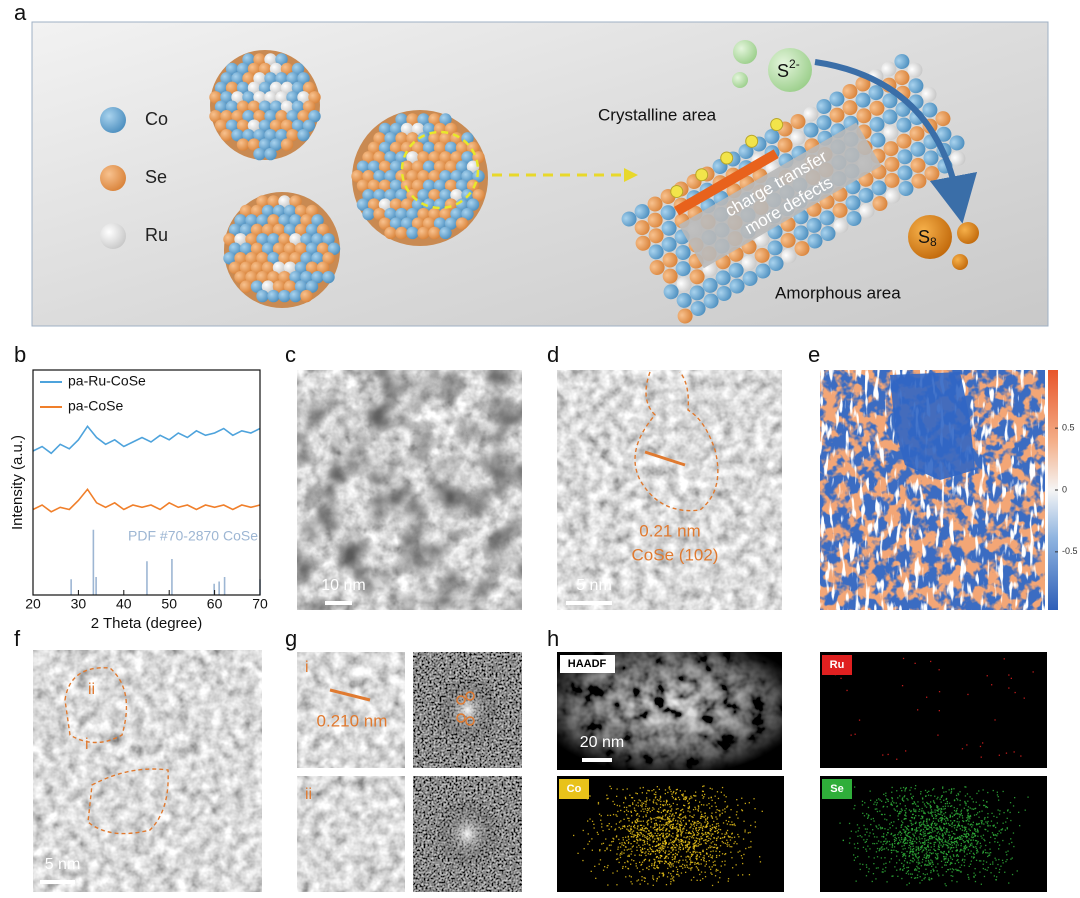 This screenshot has width=1080, height=898. What do you see at coordinates (91, 689) in the screenshot?
I see `region-label: ii` at bounding box center [91, 689].